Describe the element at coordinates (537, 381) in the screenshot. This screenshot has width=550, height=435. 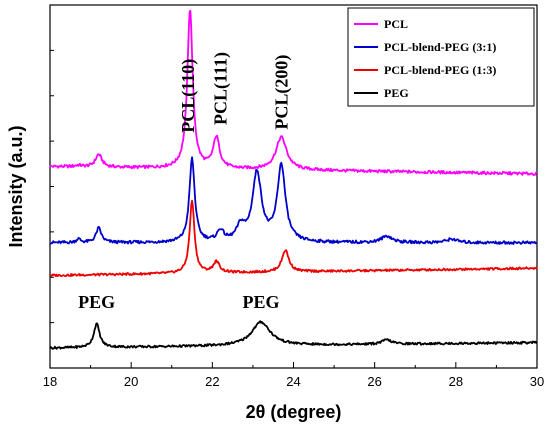
I see `x-tick-label: 30` at that location.